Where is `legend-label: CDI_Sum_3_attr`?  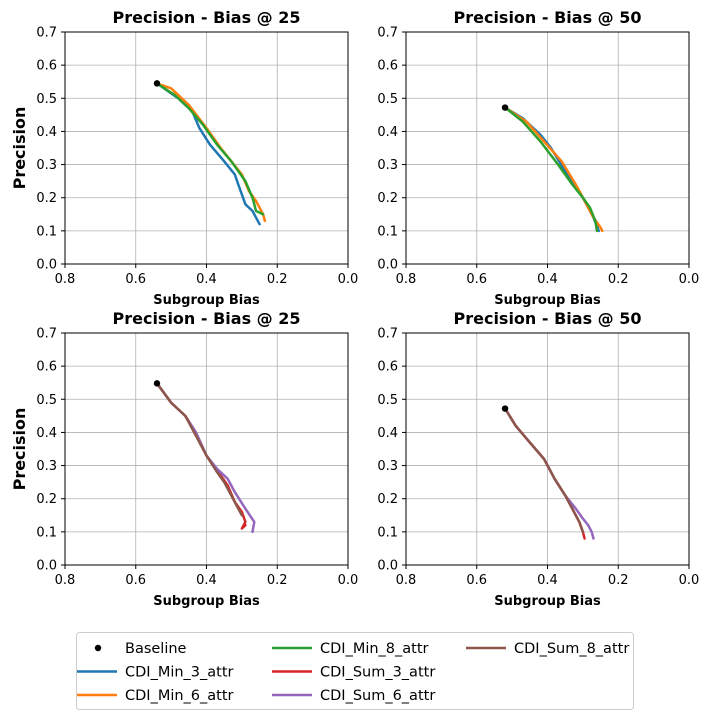
legend-label: CDI_Sum_3_attr is located at coordinates (377, 673).